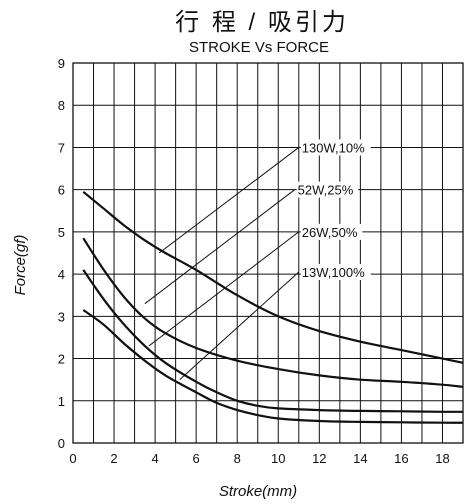  I want to click on y-tick-label: 3, so click(61, 316).